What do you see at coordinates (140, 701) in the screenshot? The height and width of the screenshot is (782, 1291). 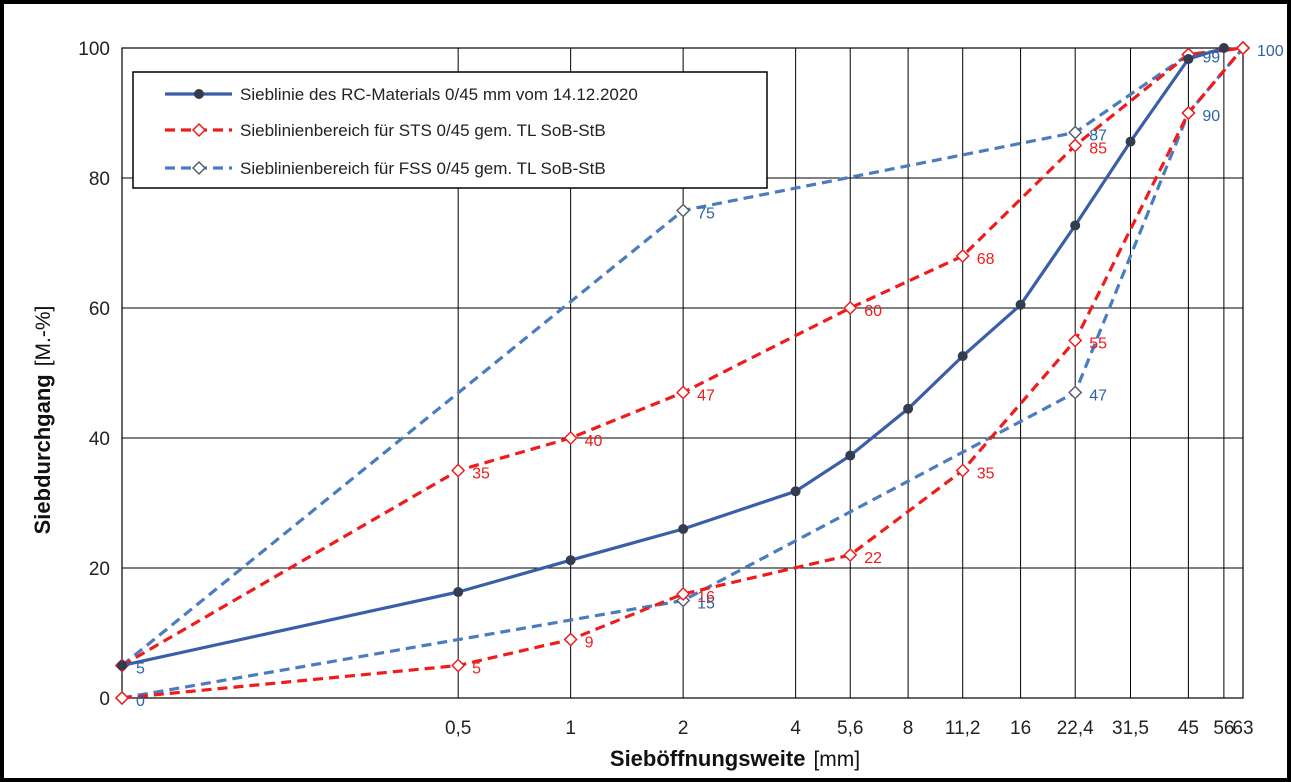 I see `data-label: 0` at bounding box center [140, 701].